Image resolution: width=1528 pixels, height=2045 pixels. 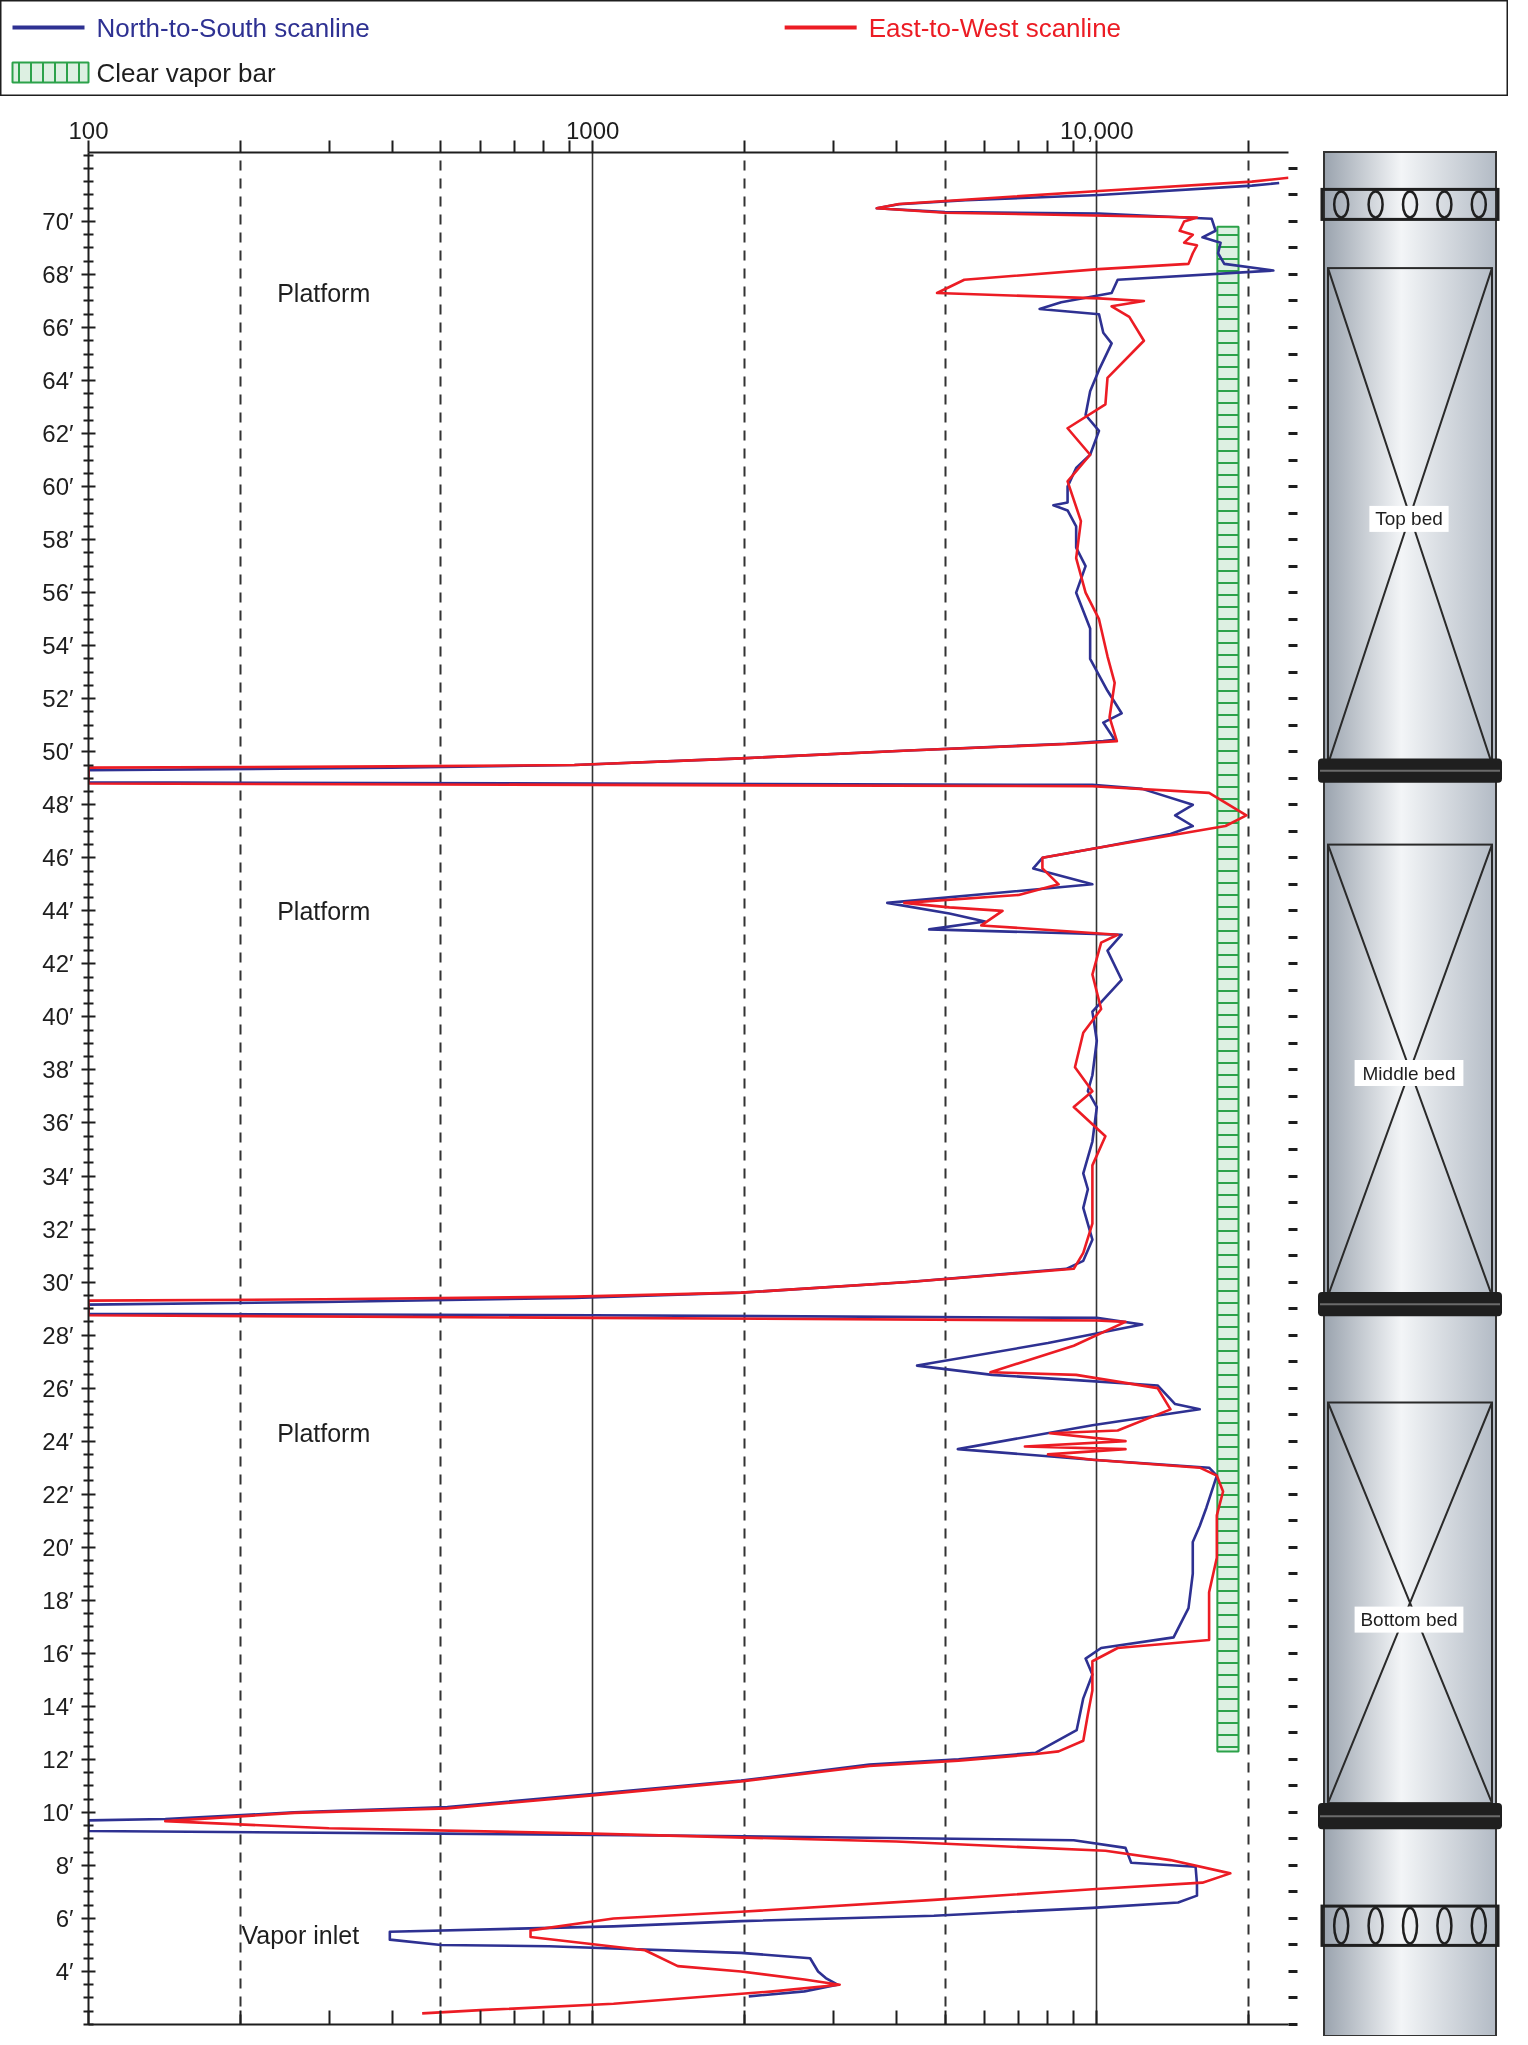 I want to click on y-tick-label: 54′, so click(x=58, y=646).